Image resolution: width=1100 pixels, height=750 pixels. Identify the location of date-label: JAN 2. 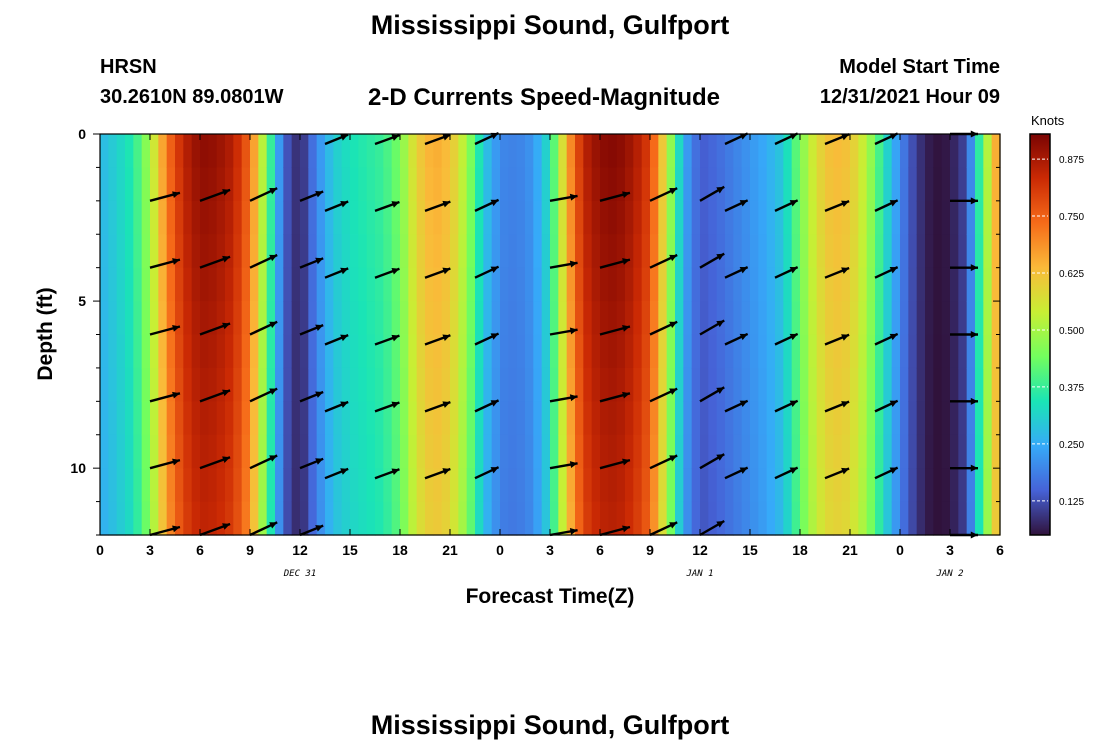
(949, 574).